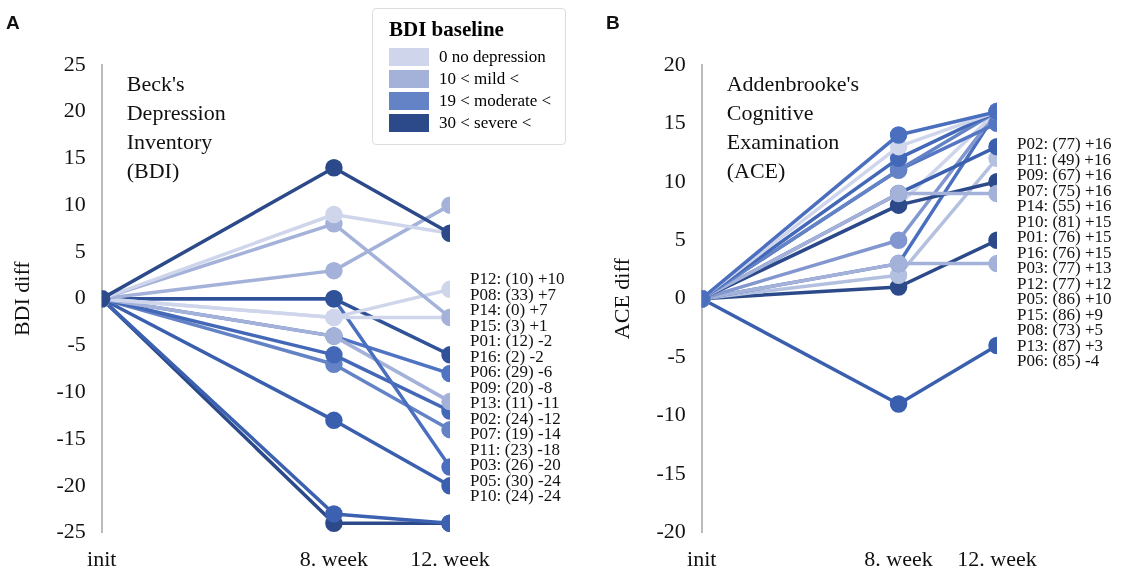 This screenshot has width=1147, height=587. Describe the element at coordinates (613, 22) in the screenshot. I see `chart-title: B` at that location.